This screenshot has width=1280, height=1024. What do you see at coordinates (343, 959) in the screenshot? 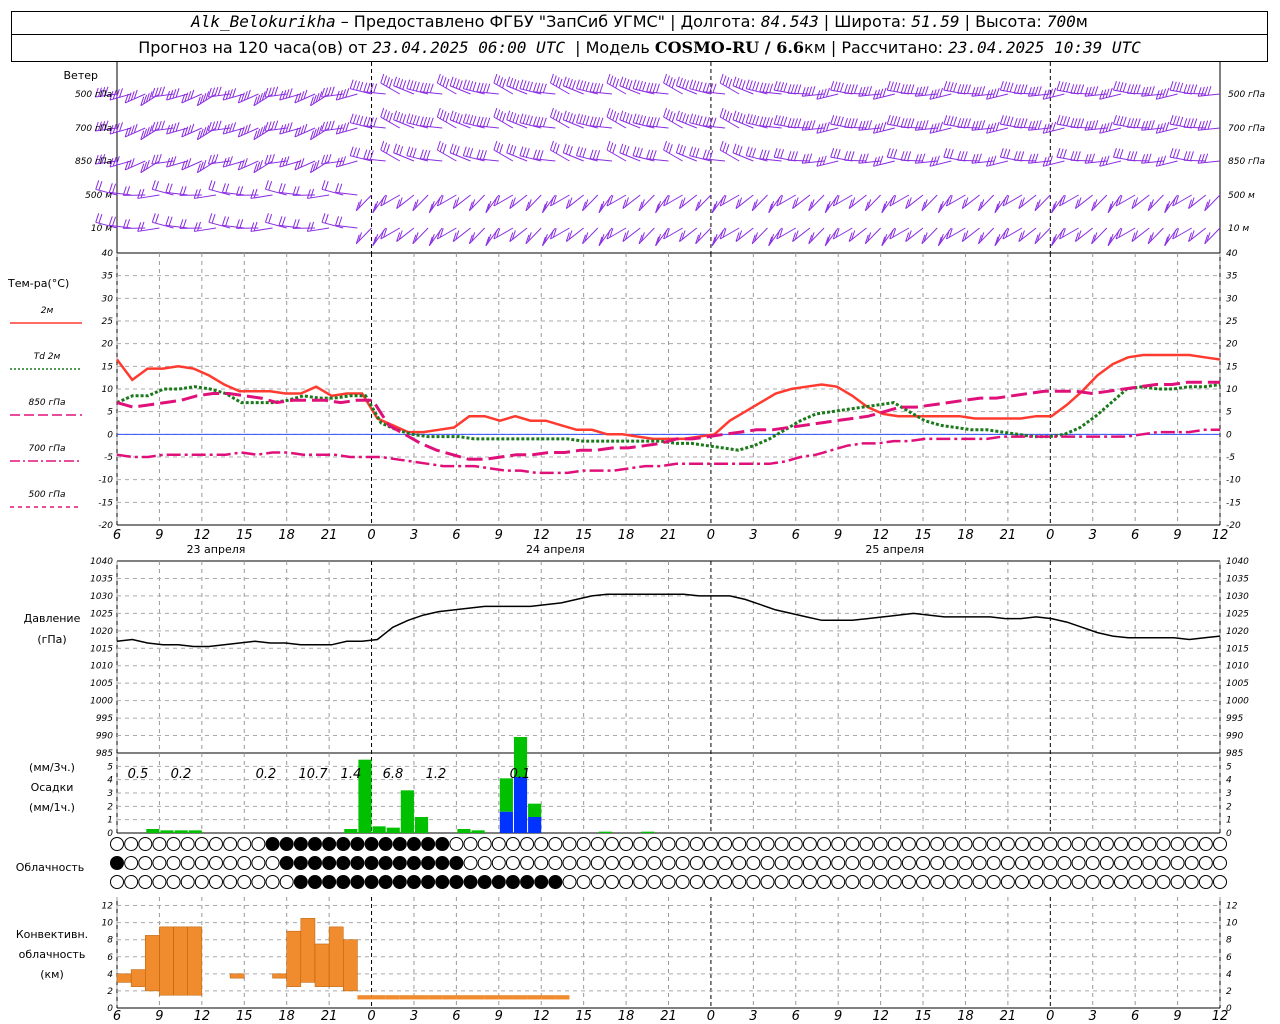
I see `convective-cloud-layer` at bounding box center [343, 959].